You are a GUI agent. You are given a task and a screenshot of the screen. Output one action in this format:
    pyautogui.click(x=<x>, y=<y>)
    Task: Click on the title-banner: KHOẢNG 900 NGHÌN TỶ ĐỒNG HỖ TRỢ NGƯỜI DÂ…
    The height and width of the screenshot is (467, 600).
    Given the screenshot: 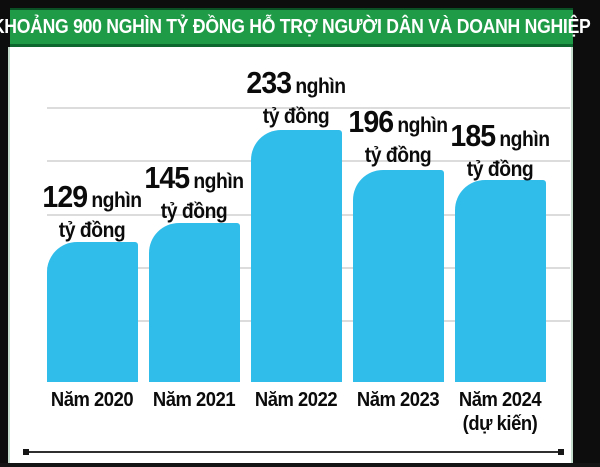 What is the action you would take?
    pyautogui.click(x=295, y=27)
    